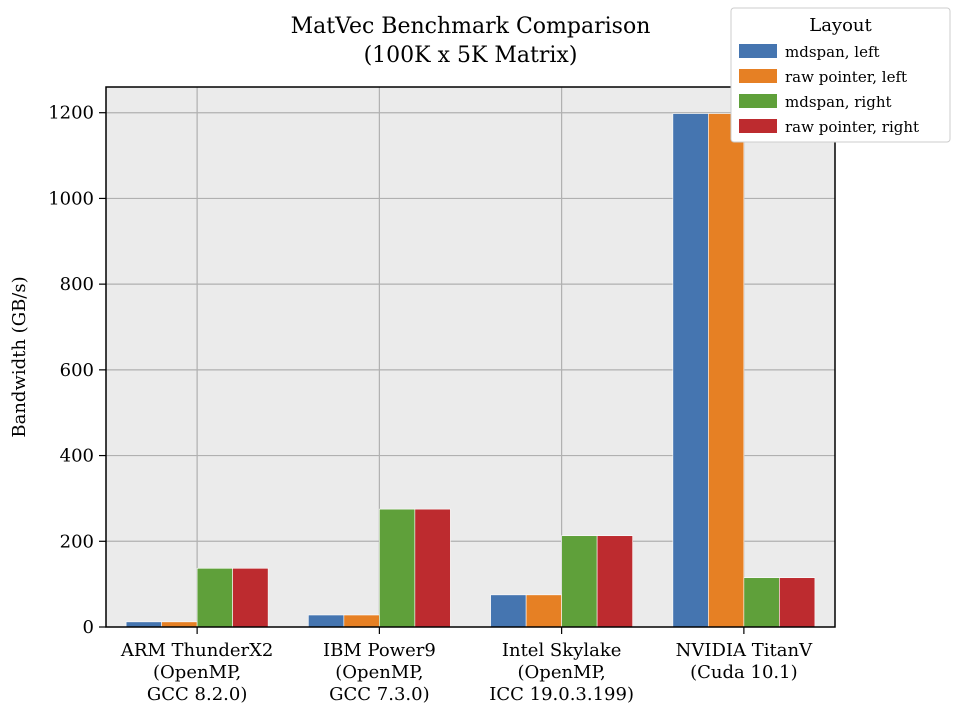  Describe the element at coordinates (71, 113) in the screenshot. I see `y-tick-label: 1200` at that location.